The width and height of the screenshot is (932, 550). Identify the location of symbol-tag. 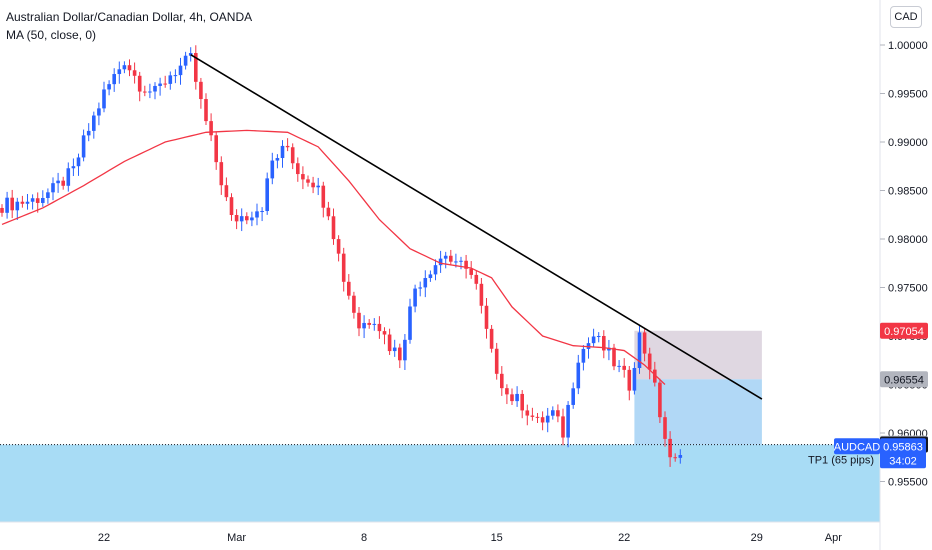
(857, 446).